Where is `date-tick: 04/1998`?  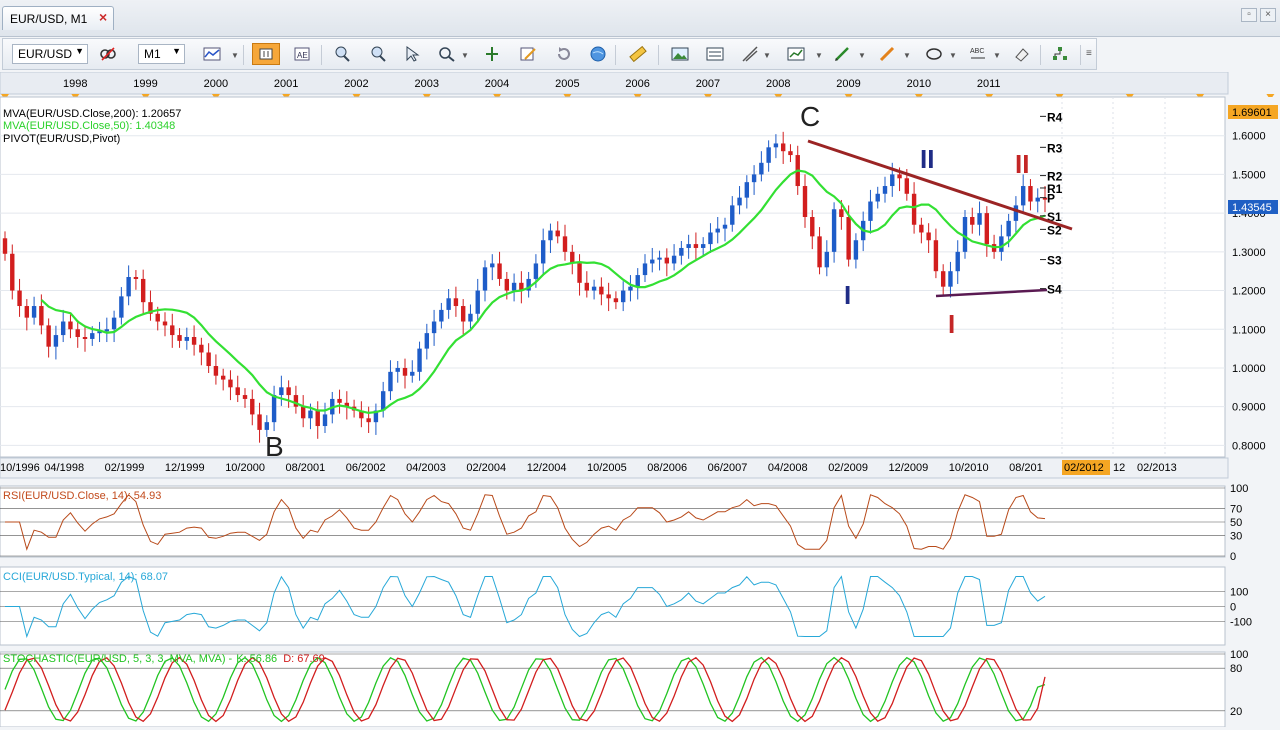
date-tick: 04/1998 is located at coordinates (64, 468).